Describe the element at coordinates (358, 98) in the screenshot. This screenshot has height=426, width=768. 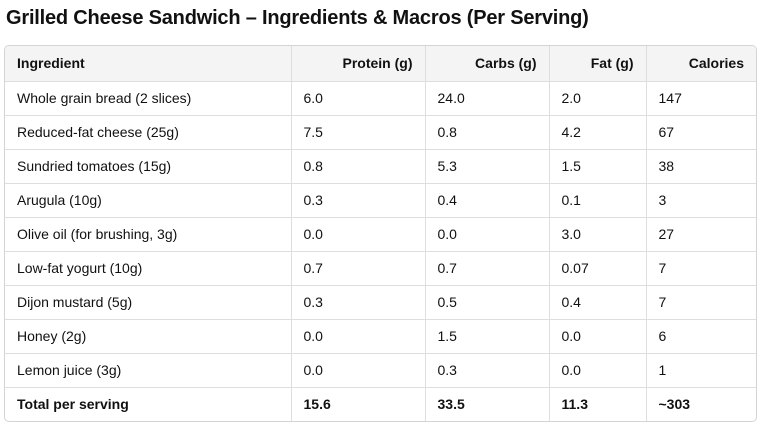
I see `cell-protein: 6.0` at that location.